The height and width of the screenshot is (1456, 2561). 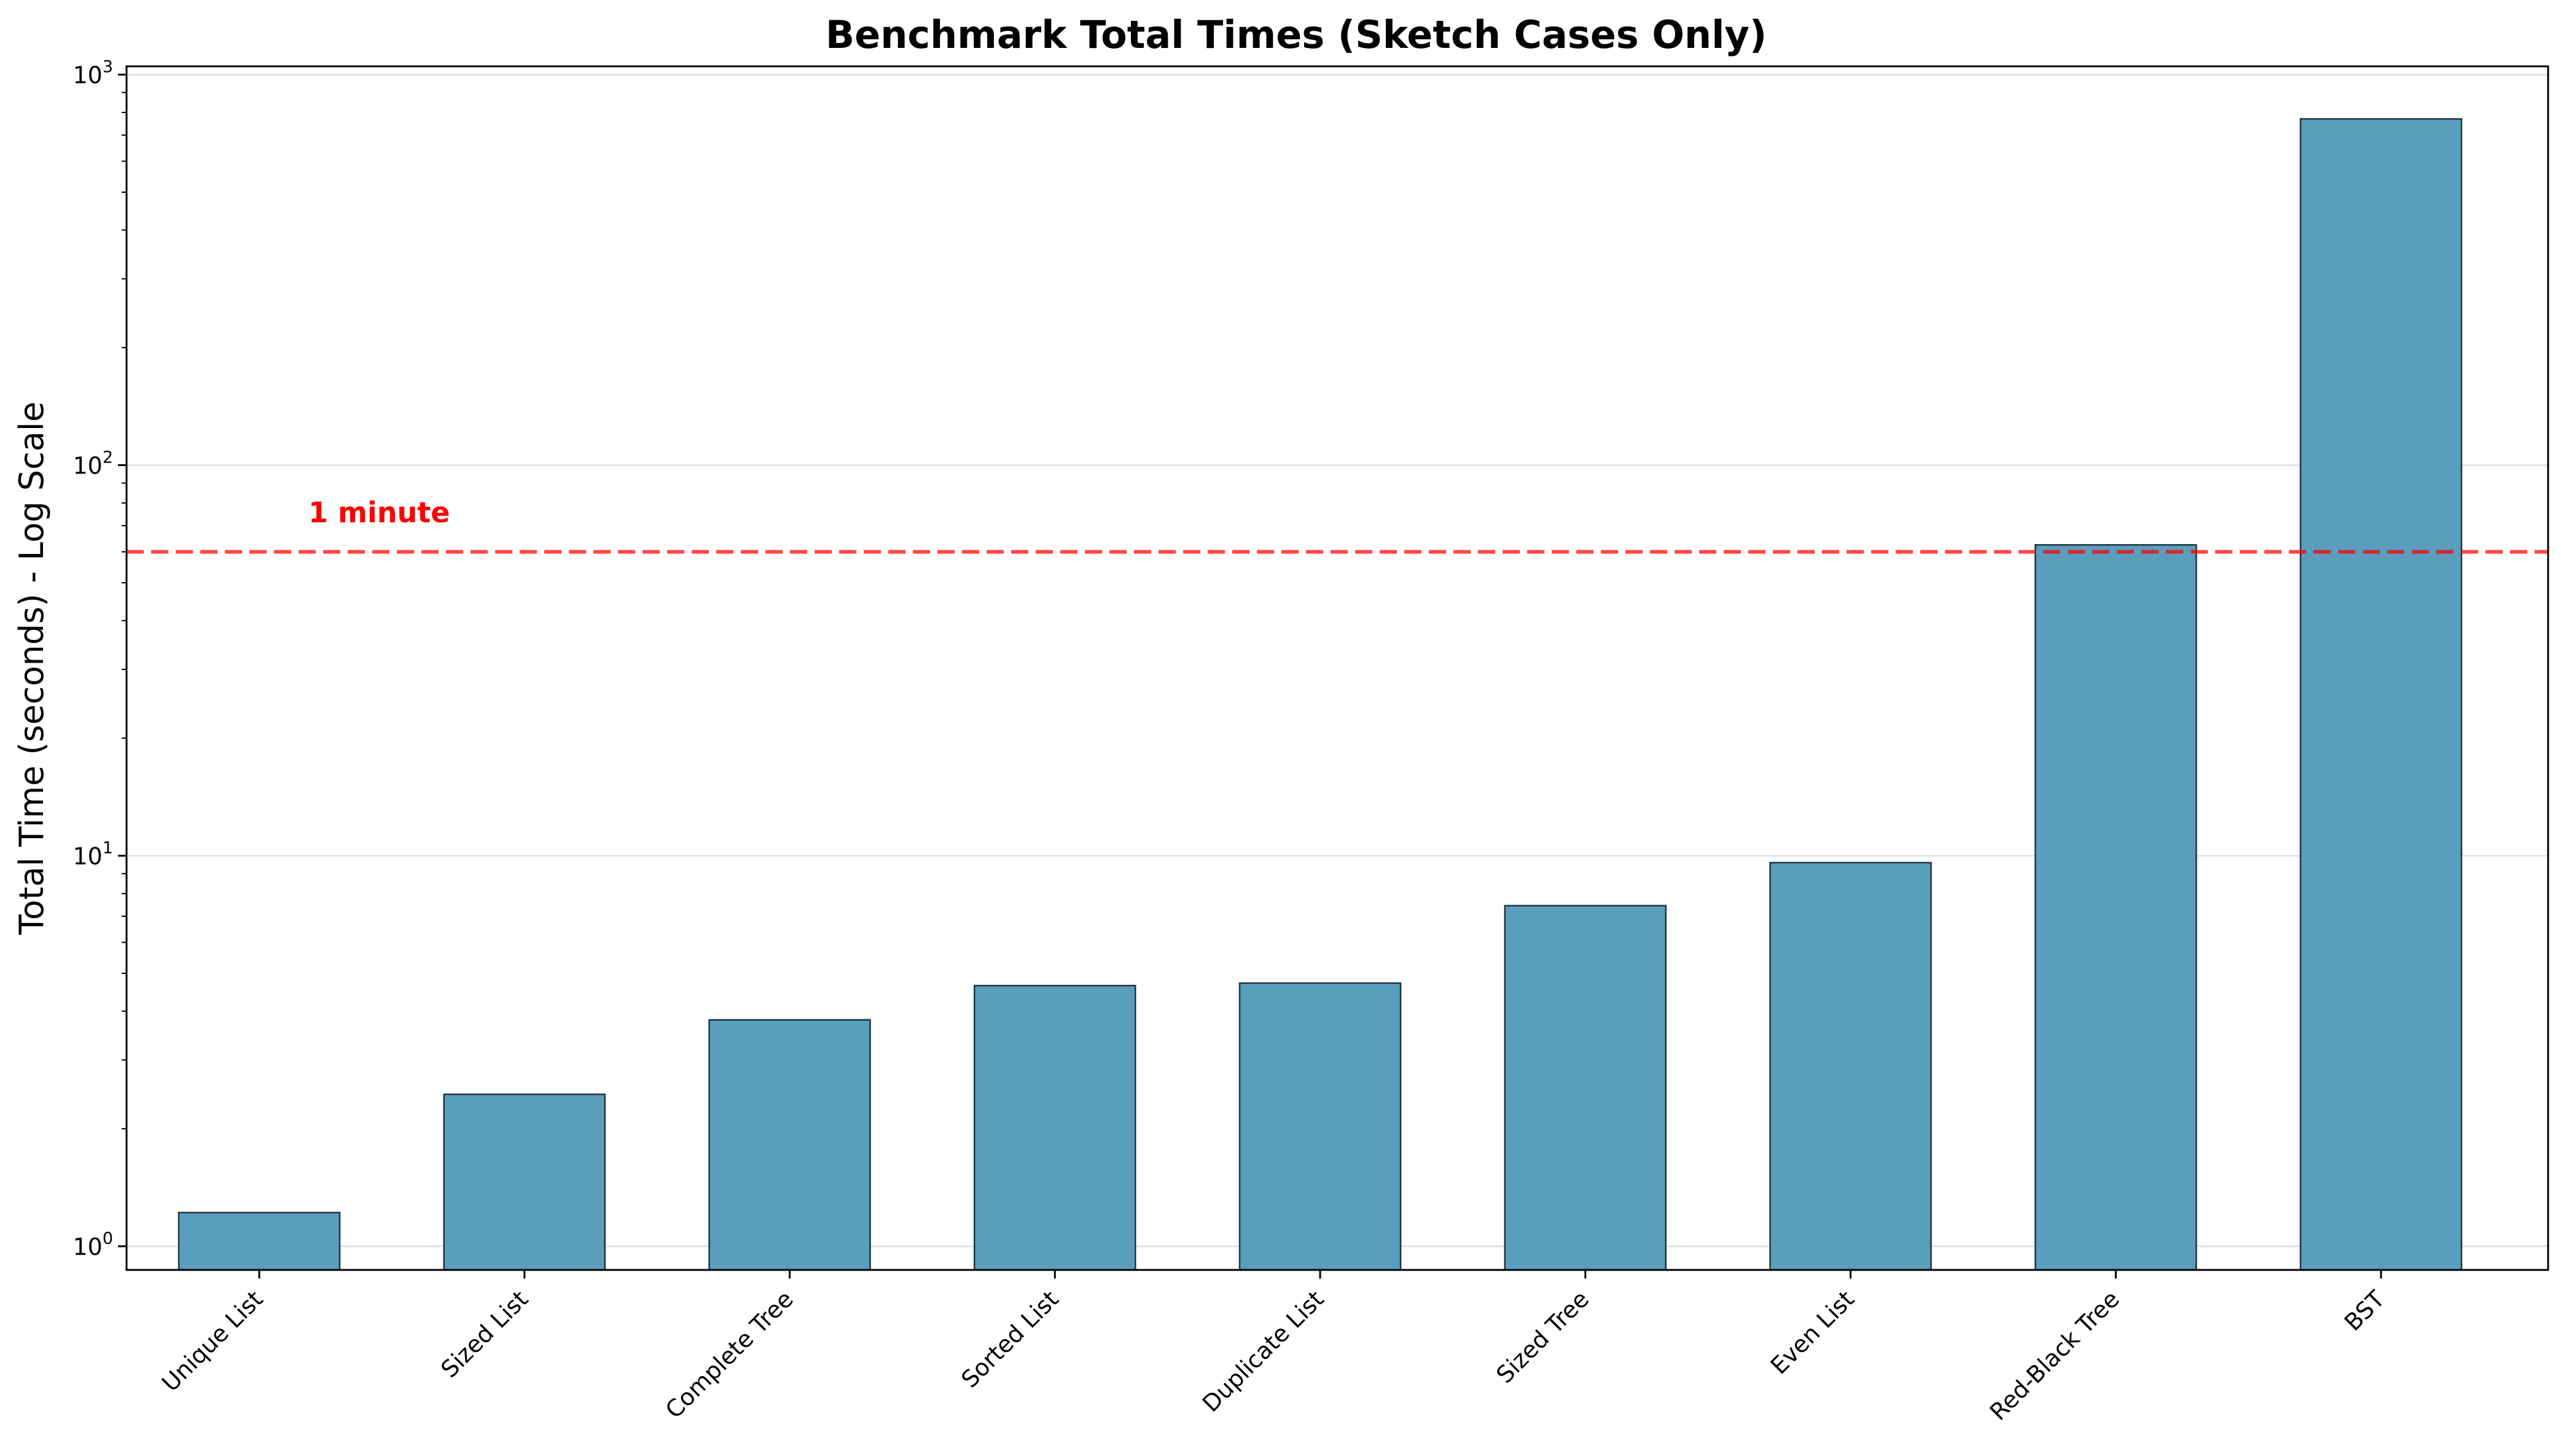 I want to click on y-tick-label: 10⁰, so click(x=92, y=1245).